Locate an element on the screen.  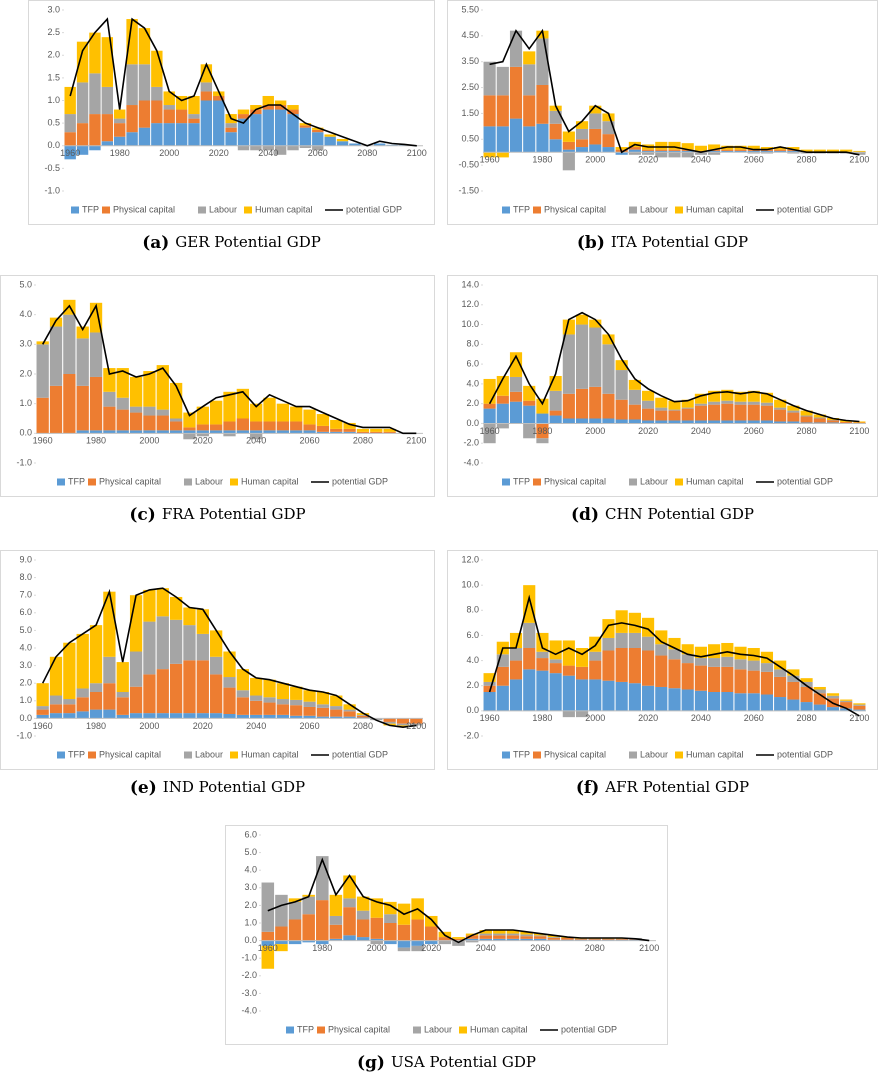
chart-frame is located at coordinates (217, 386).